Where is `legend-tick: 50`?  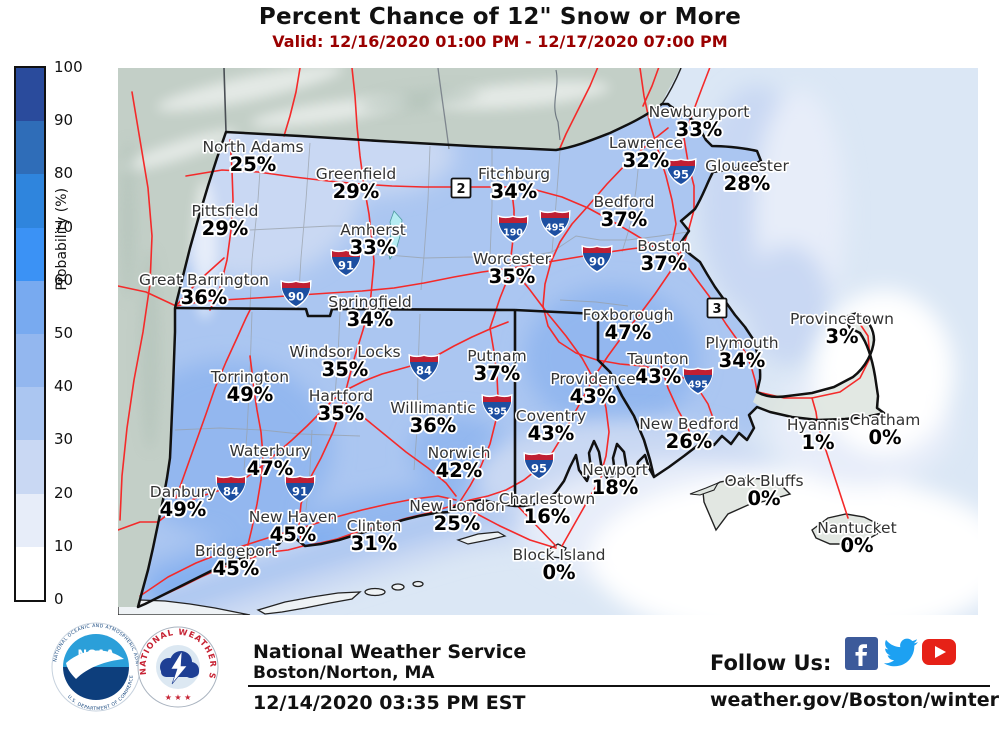 legend-tick: 50 is located at coordinates (64, 333).